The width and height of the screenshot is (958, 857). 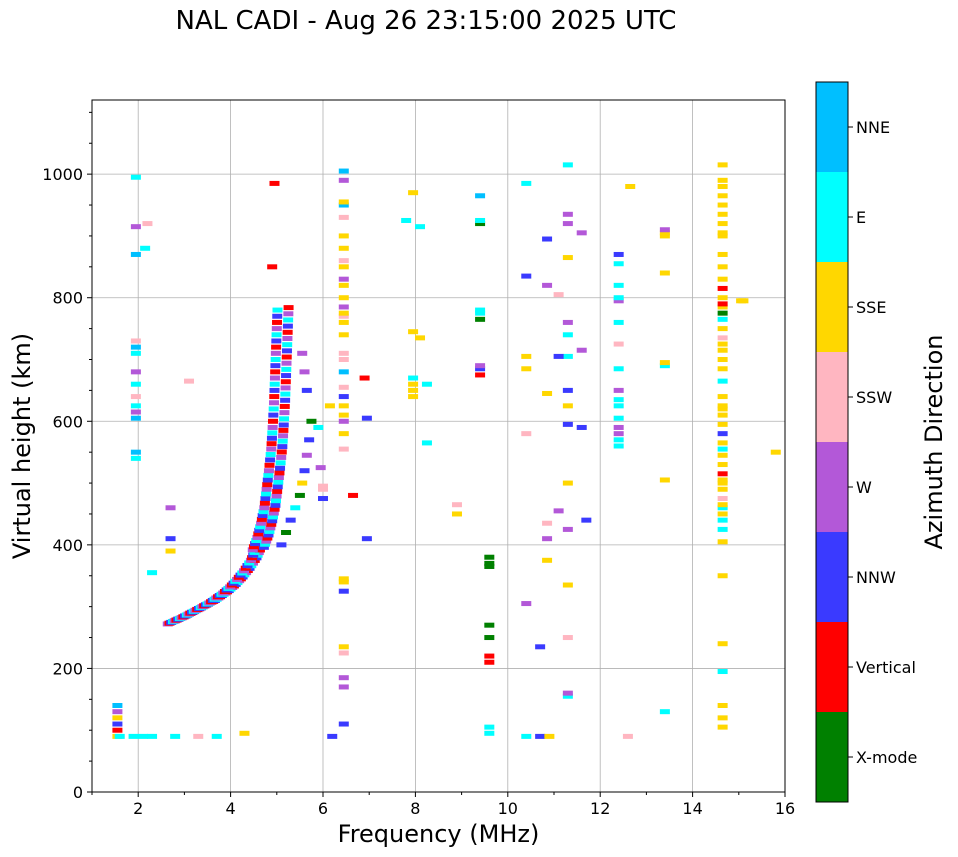 I want to click on y-tick-label: 1000, so click(x=62, y=174).